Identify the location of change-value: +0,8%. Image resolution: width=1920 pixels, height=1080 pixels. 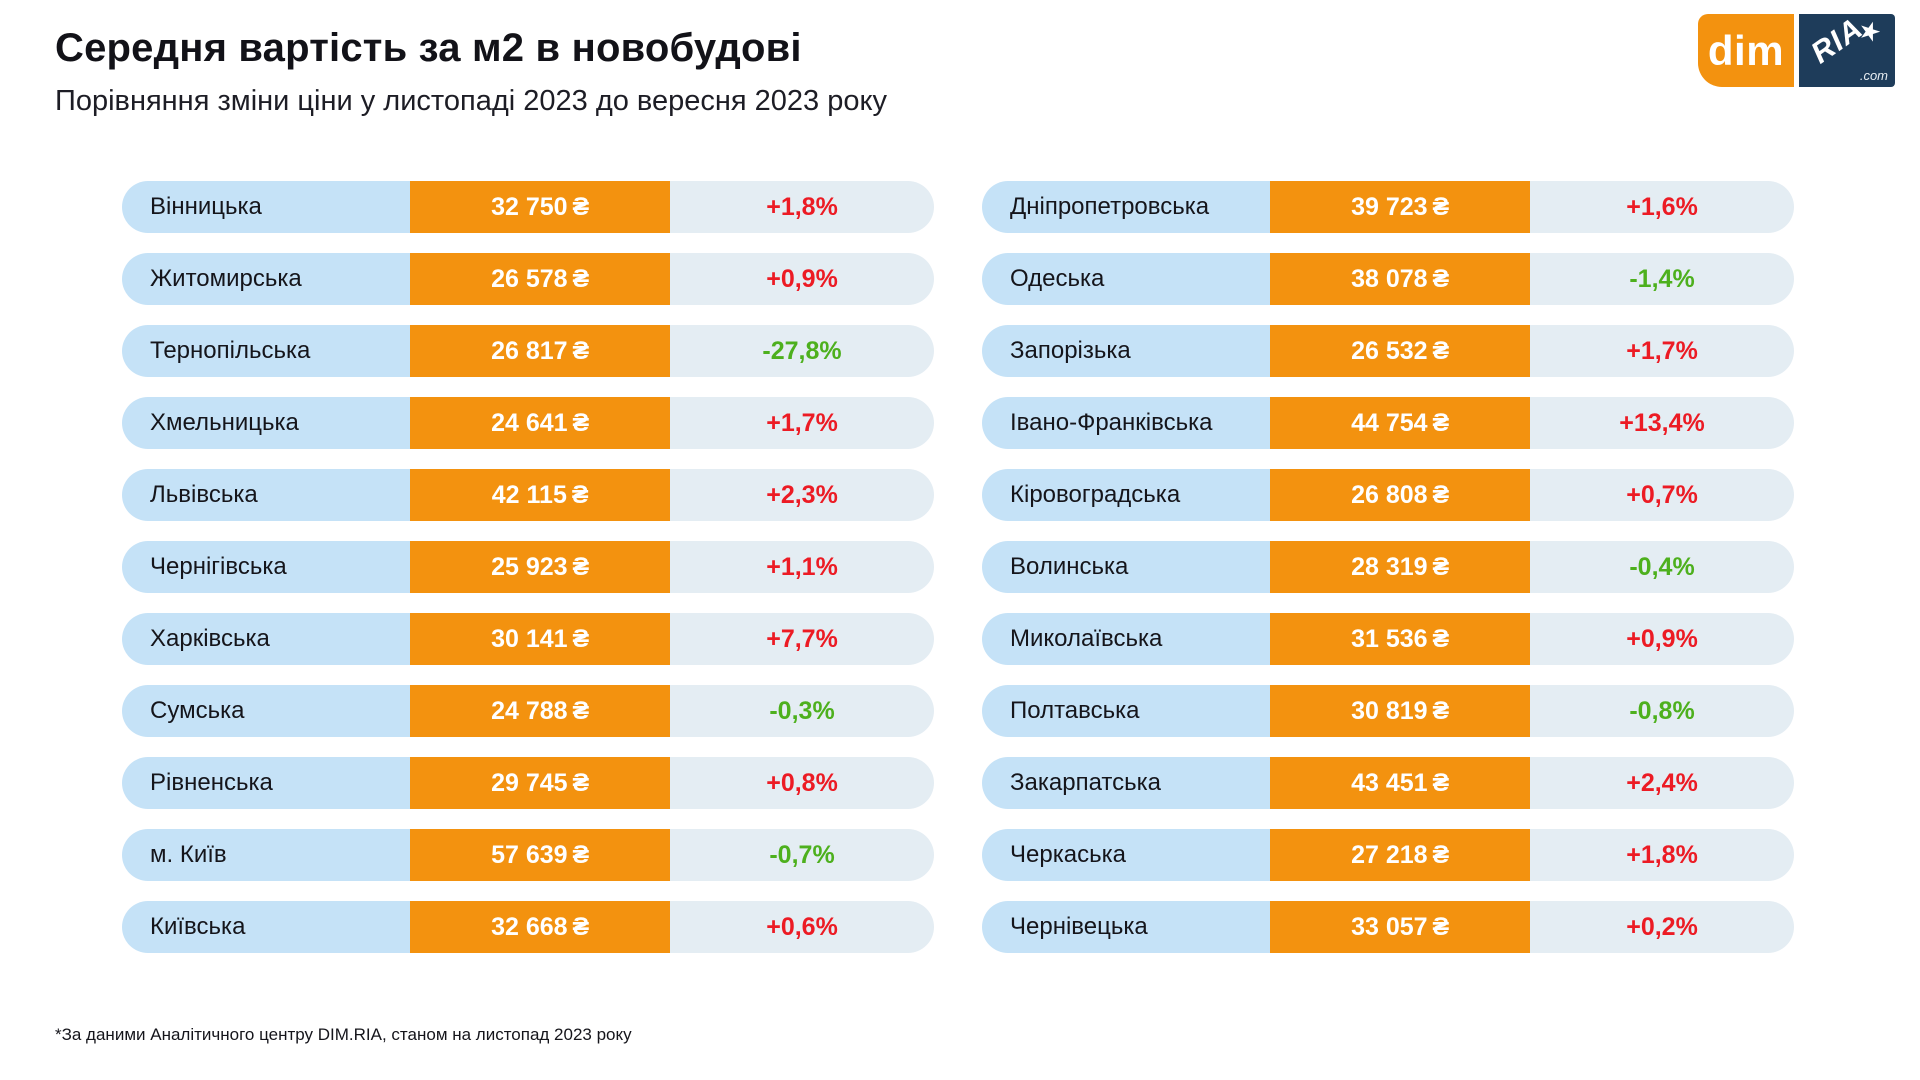
(802, 783).